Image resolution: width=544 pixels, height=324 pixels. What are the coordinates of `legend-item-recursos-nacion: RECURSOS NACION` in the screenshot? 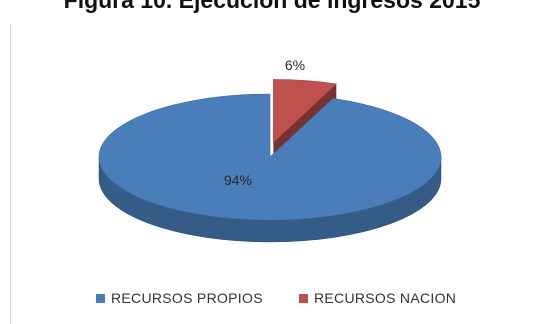 It's located at (377, 298).